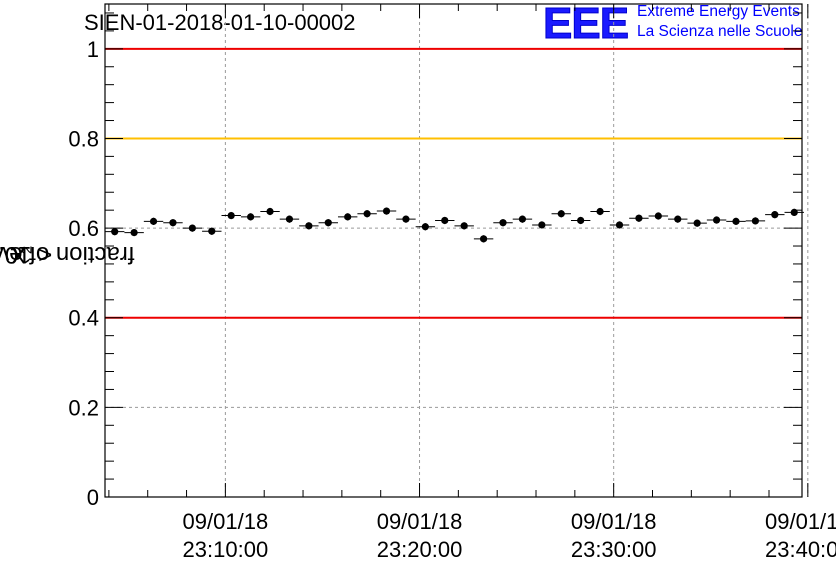 The height and width of the screenshot is (572, 836). I want to click on x-tick-label-time: 23:40:00, so click(800, 549).